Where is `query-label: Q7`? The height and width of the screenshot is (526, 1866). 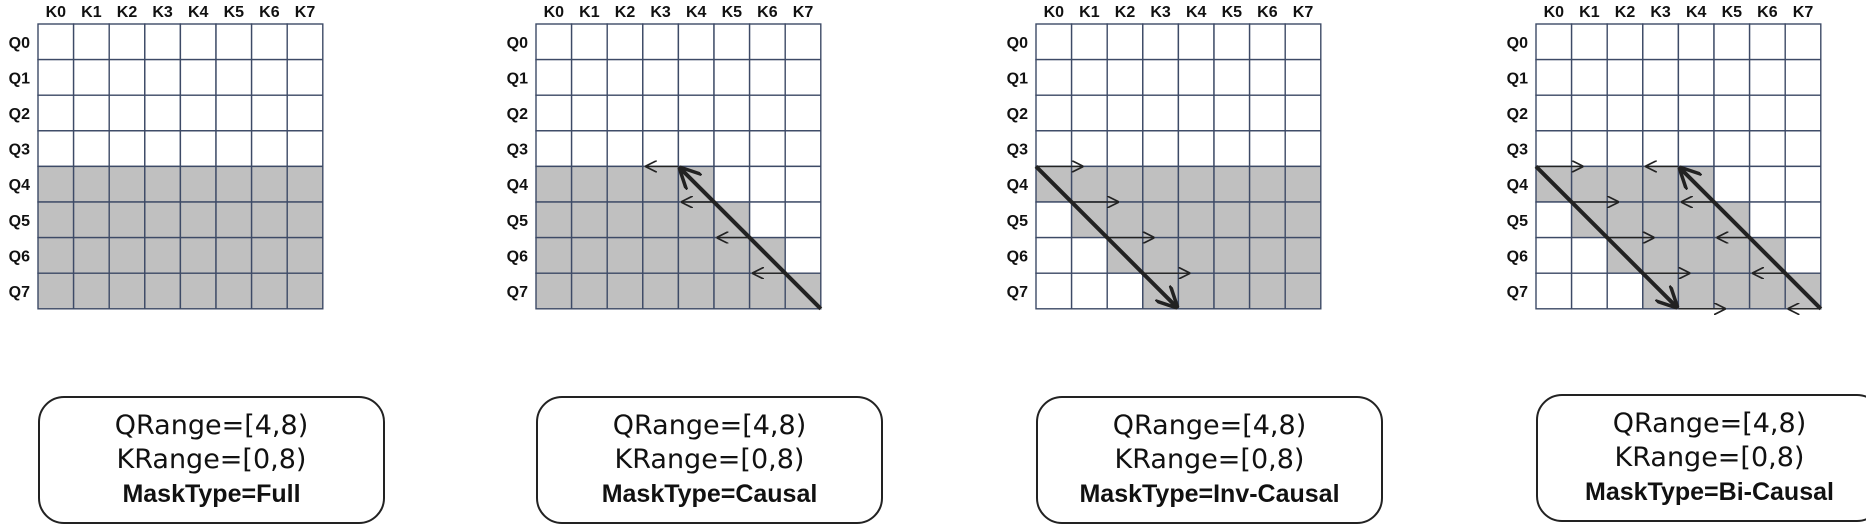
query-label: Q7 is located at coordinates (19, 292).